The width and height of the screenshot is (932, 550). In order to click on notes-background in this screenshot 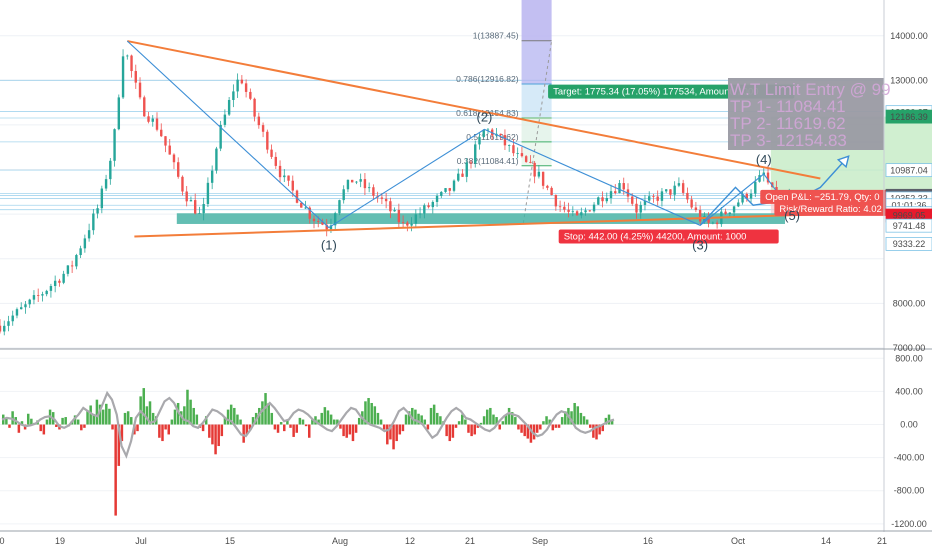, I will do `click(806, 114)`.